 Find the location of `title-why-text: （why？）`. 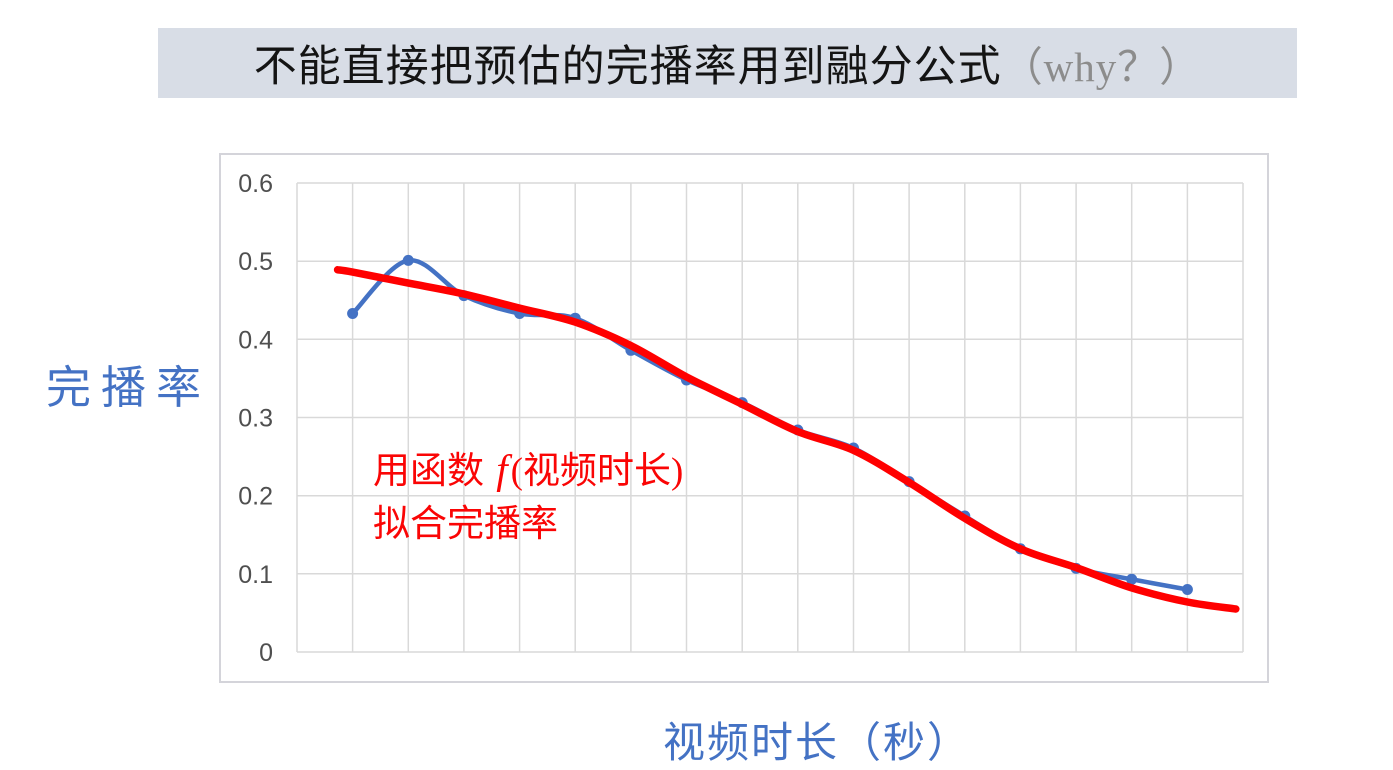

title-why-text: （why？） is located at coordinates (1101, 67).